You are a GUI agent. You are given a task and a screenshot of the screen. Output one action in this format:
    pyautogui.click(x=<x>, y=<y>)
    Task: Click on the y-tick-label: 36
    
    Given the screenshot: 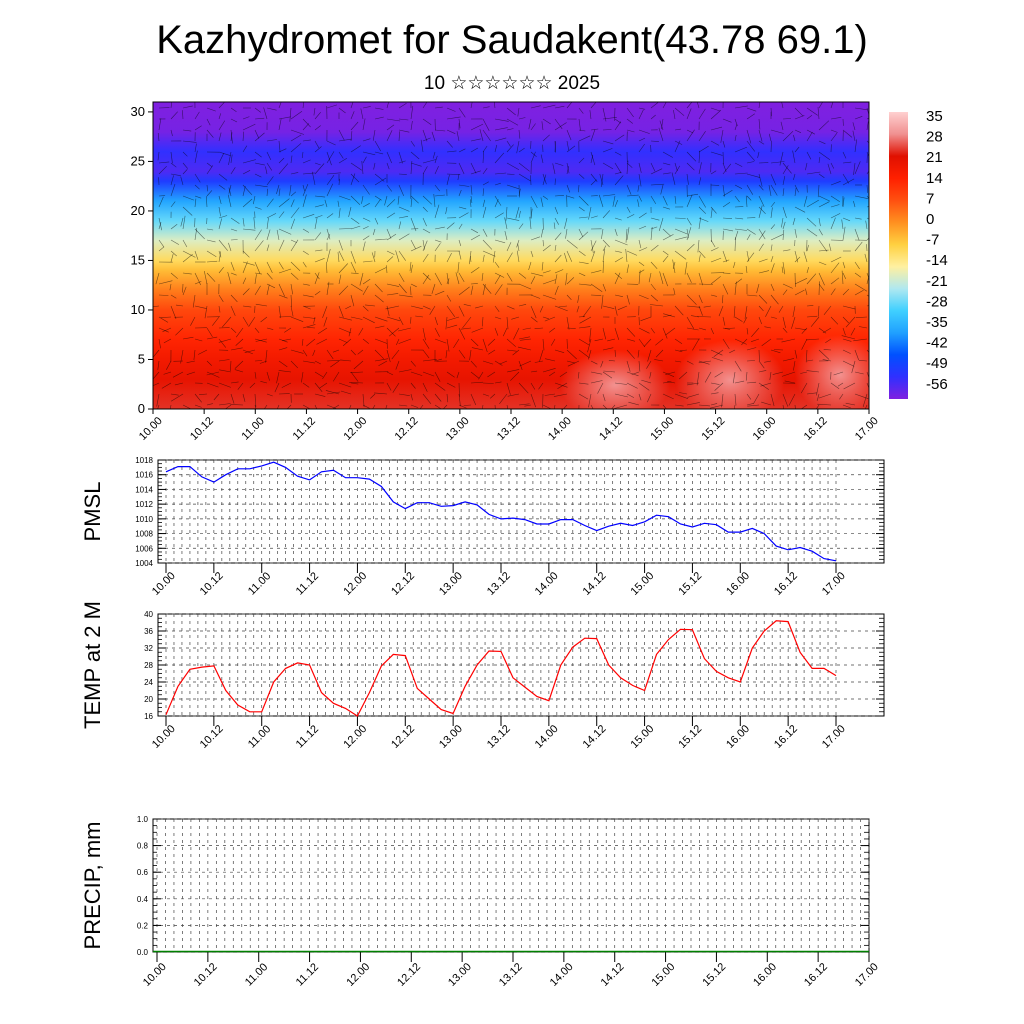 What is the action you would take?
    pyautogui.click(x=148, y=631)
    